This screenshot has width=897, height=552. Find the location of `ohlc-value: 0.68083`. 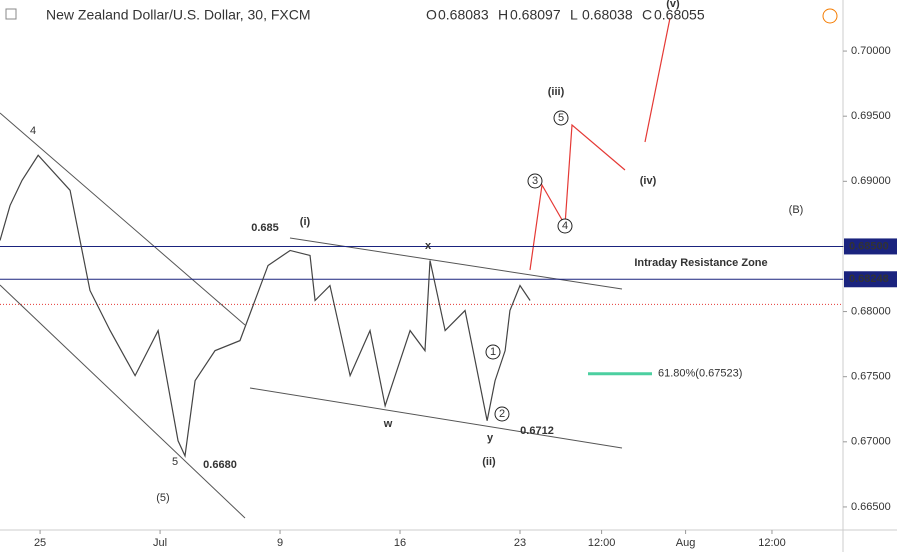

ohlc-value: 0.68083 is located at coordinates (463, 15).